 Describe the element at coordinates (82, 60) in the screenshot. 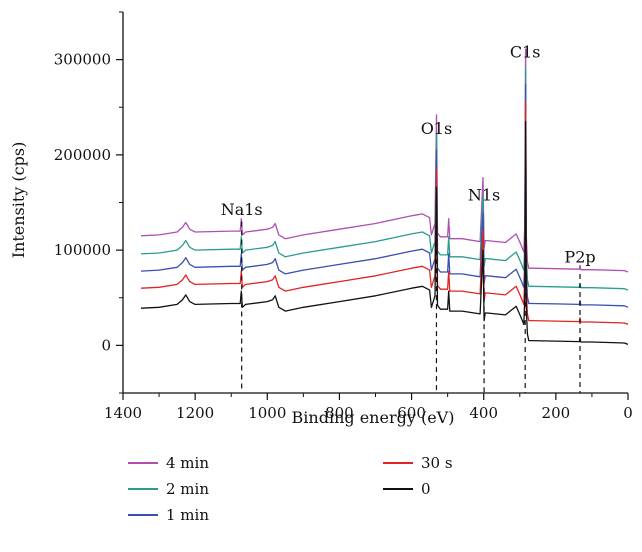

I see `y-tick-label: 300000` at that location.